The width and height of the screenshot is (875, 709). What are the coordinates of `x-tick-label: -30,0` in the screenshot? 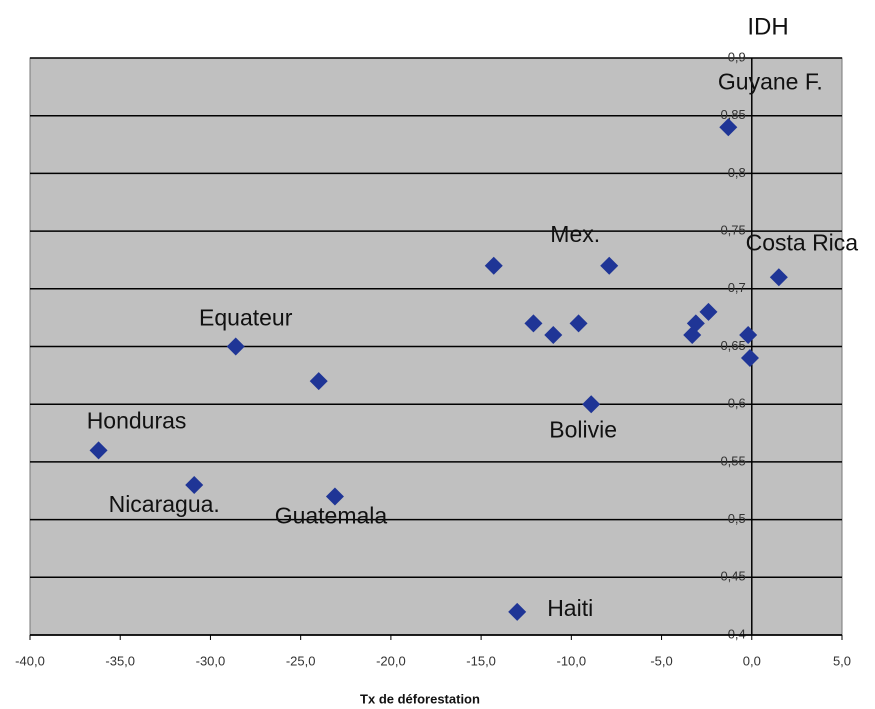 It's located at (211, 660).